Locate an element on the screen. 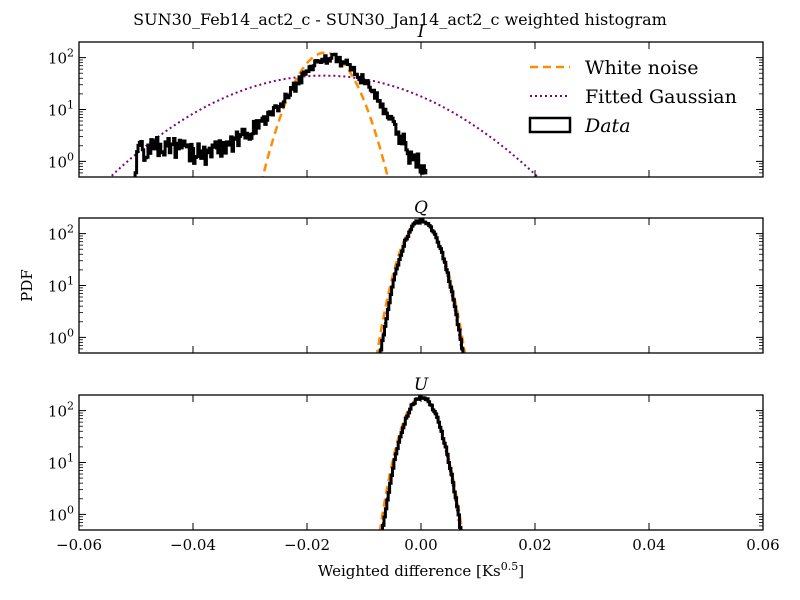  legend-data-swatch is located at coordinates (550, 125).